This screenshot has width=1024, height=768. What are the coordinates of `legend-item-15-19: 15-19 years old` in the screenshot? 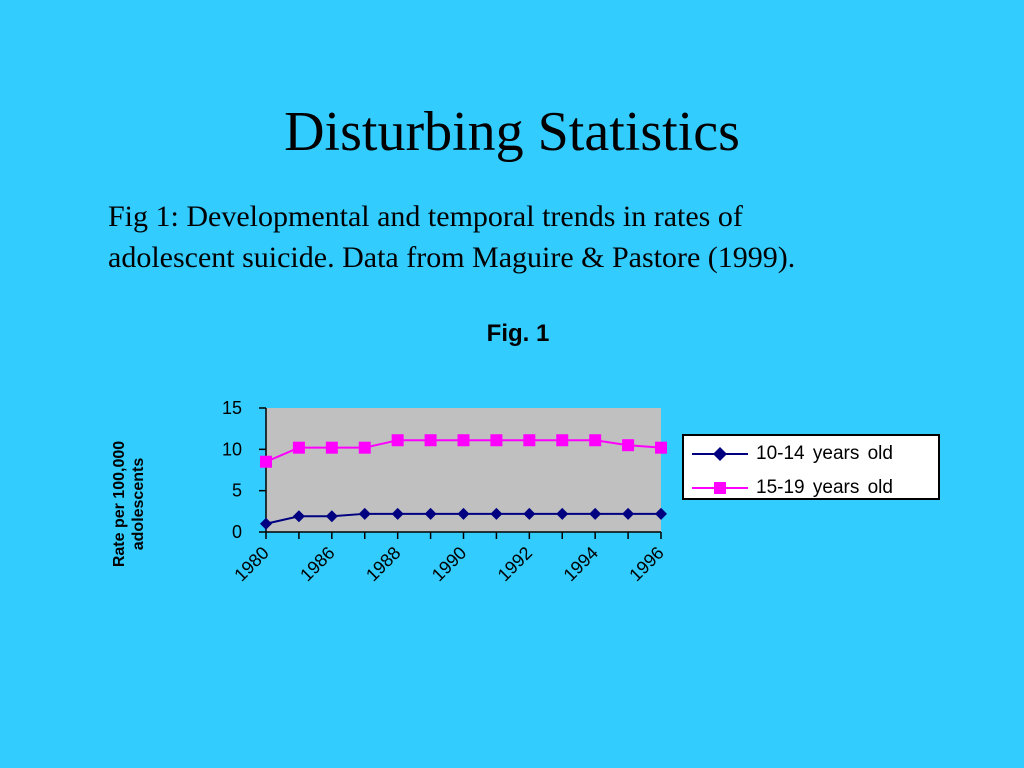 It's located at (813, 488).